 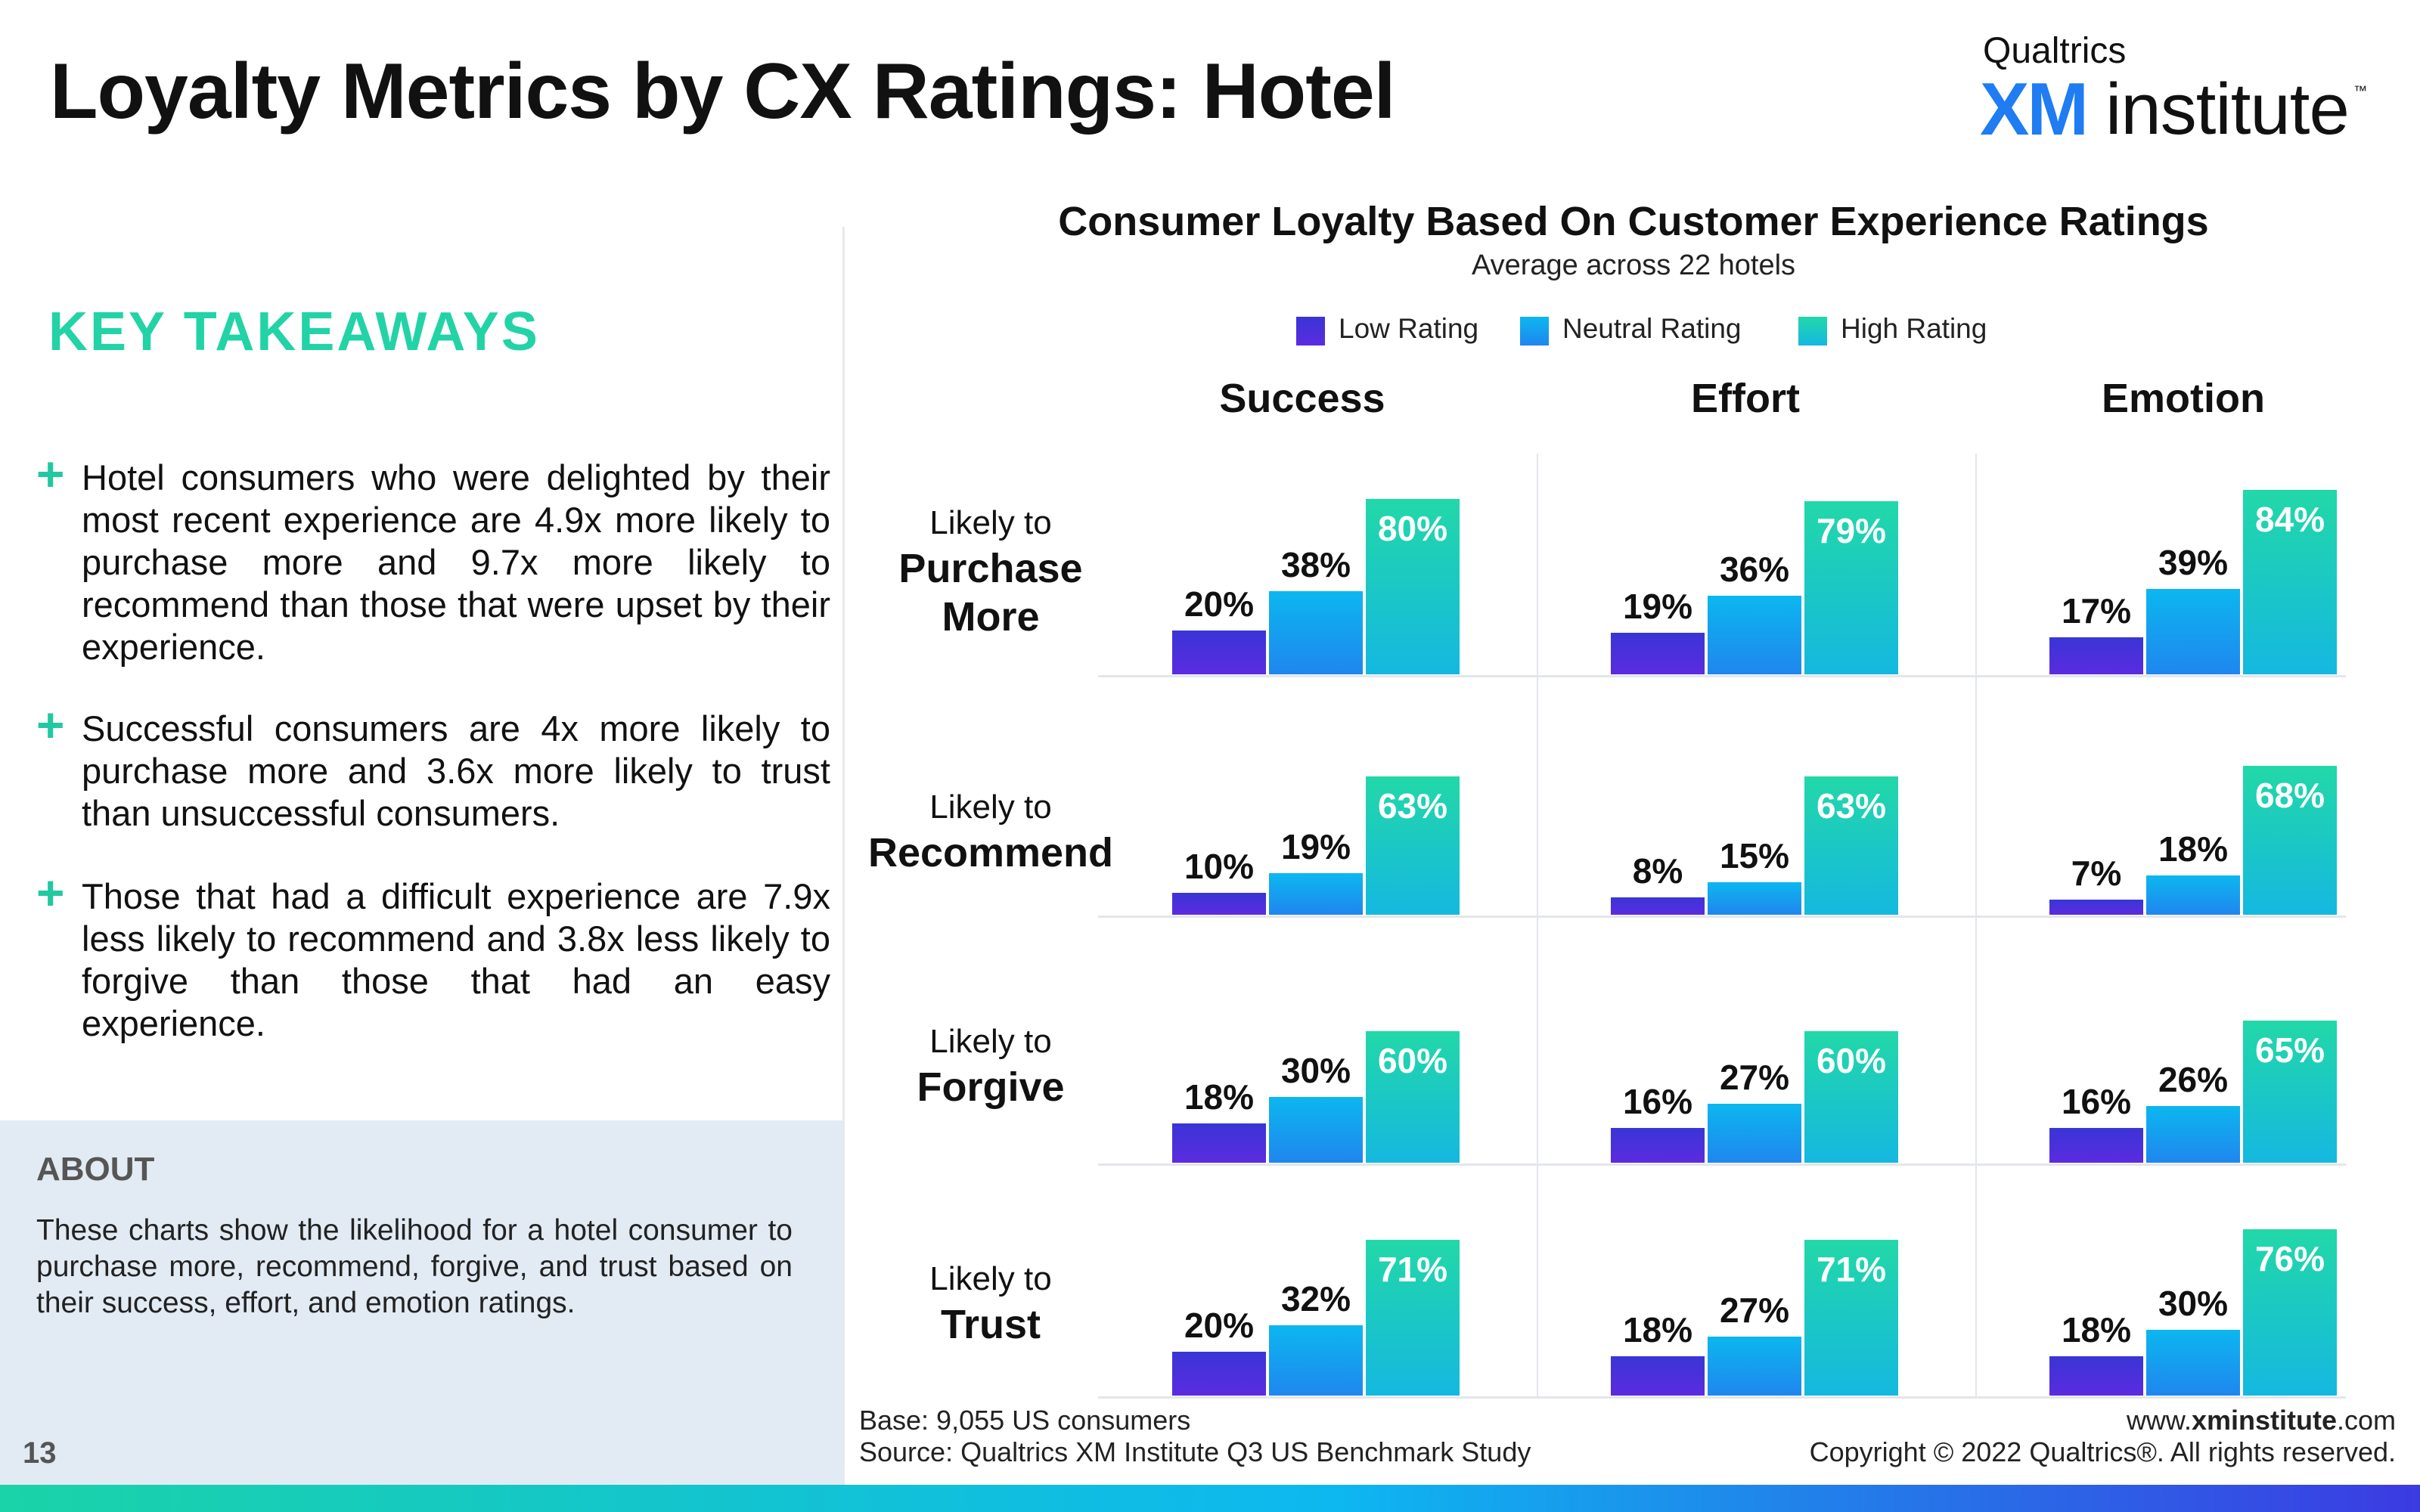 I want to click on data-label-neutral-1-1: 15%, so click(x=1754, y=855).